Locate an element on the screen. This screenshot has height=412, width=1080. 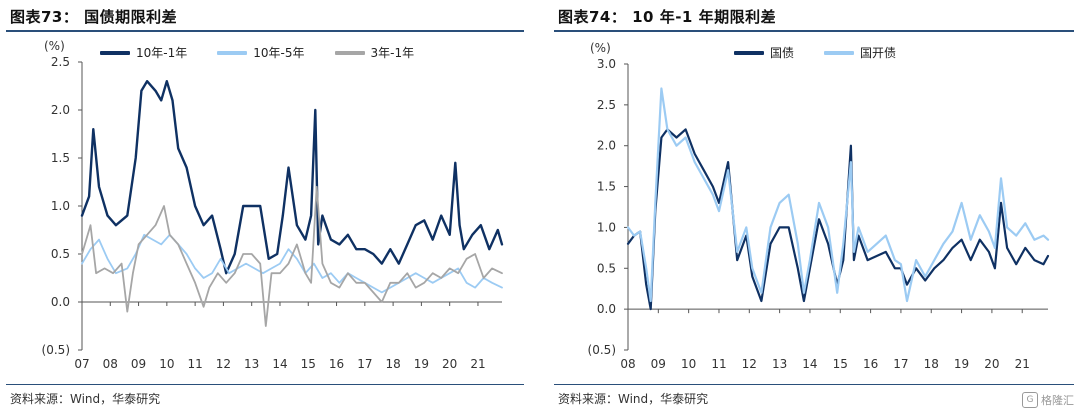
legend: 10年-1年 10年-5年 3年-1年 is located at coordinates (257, 52).